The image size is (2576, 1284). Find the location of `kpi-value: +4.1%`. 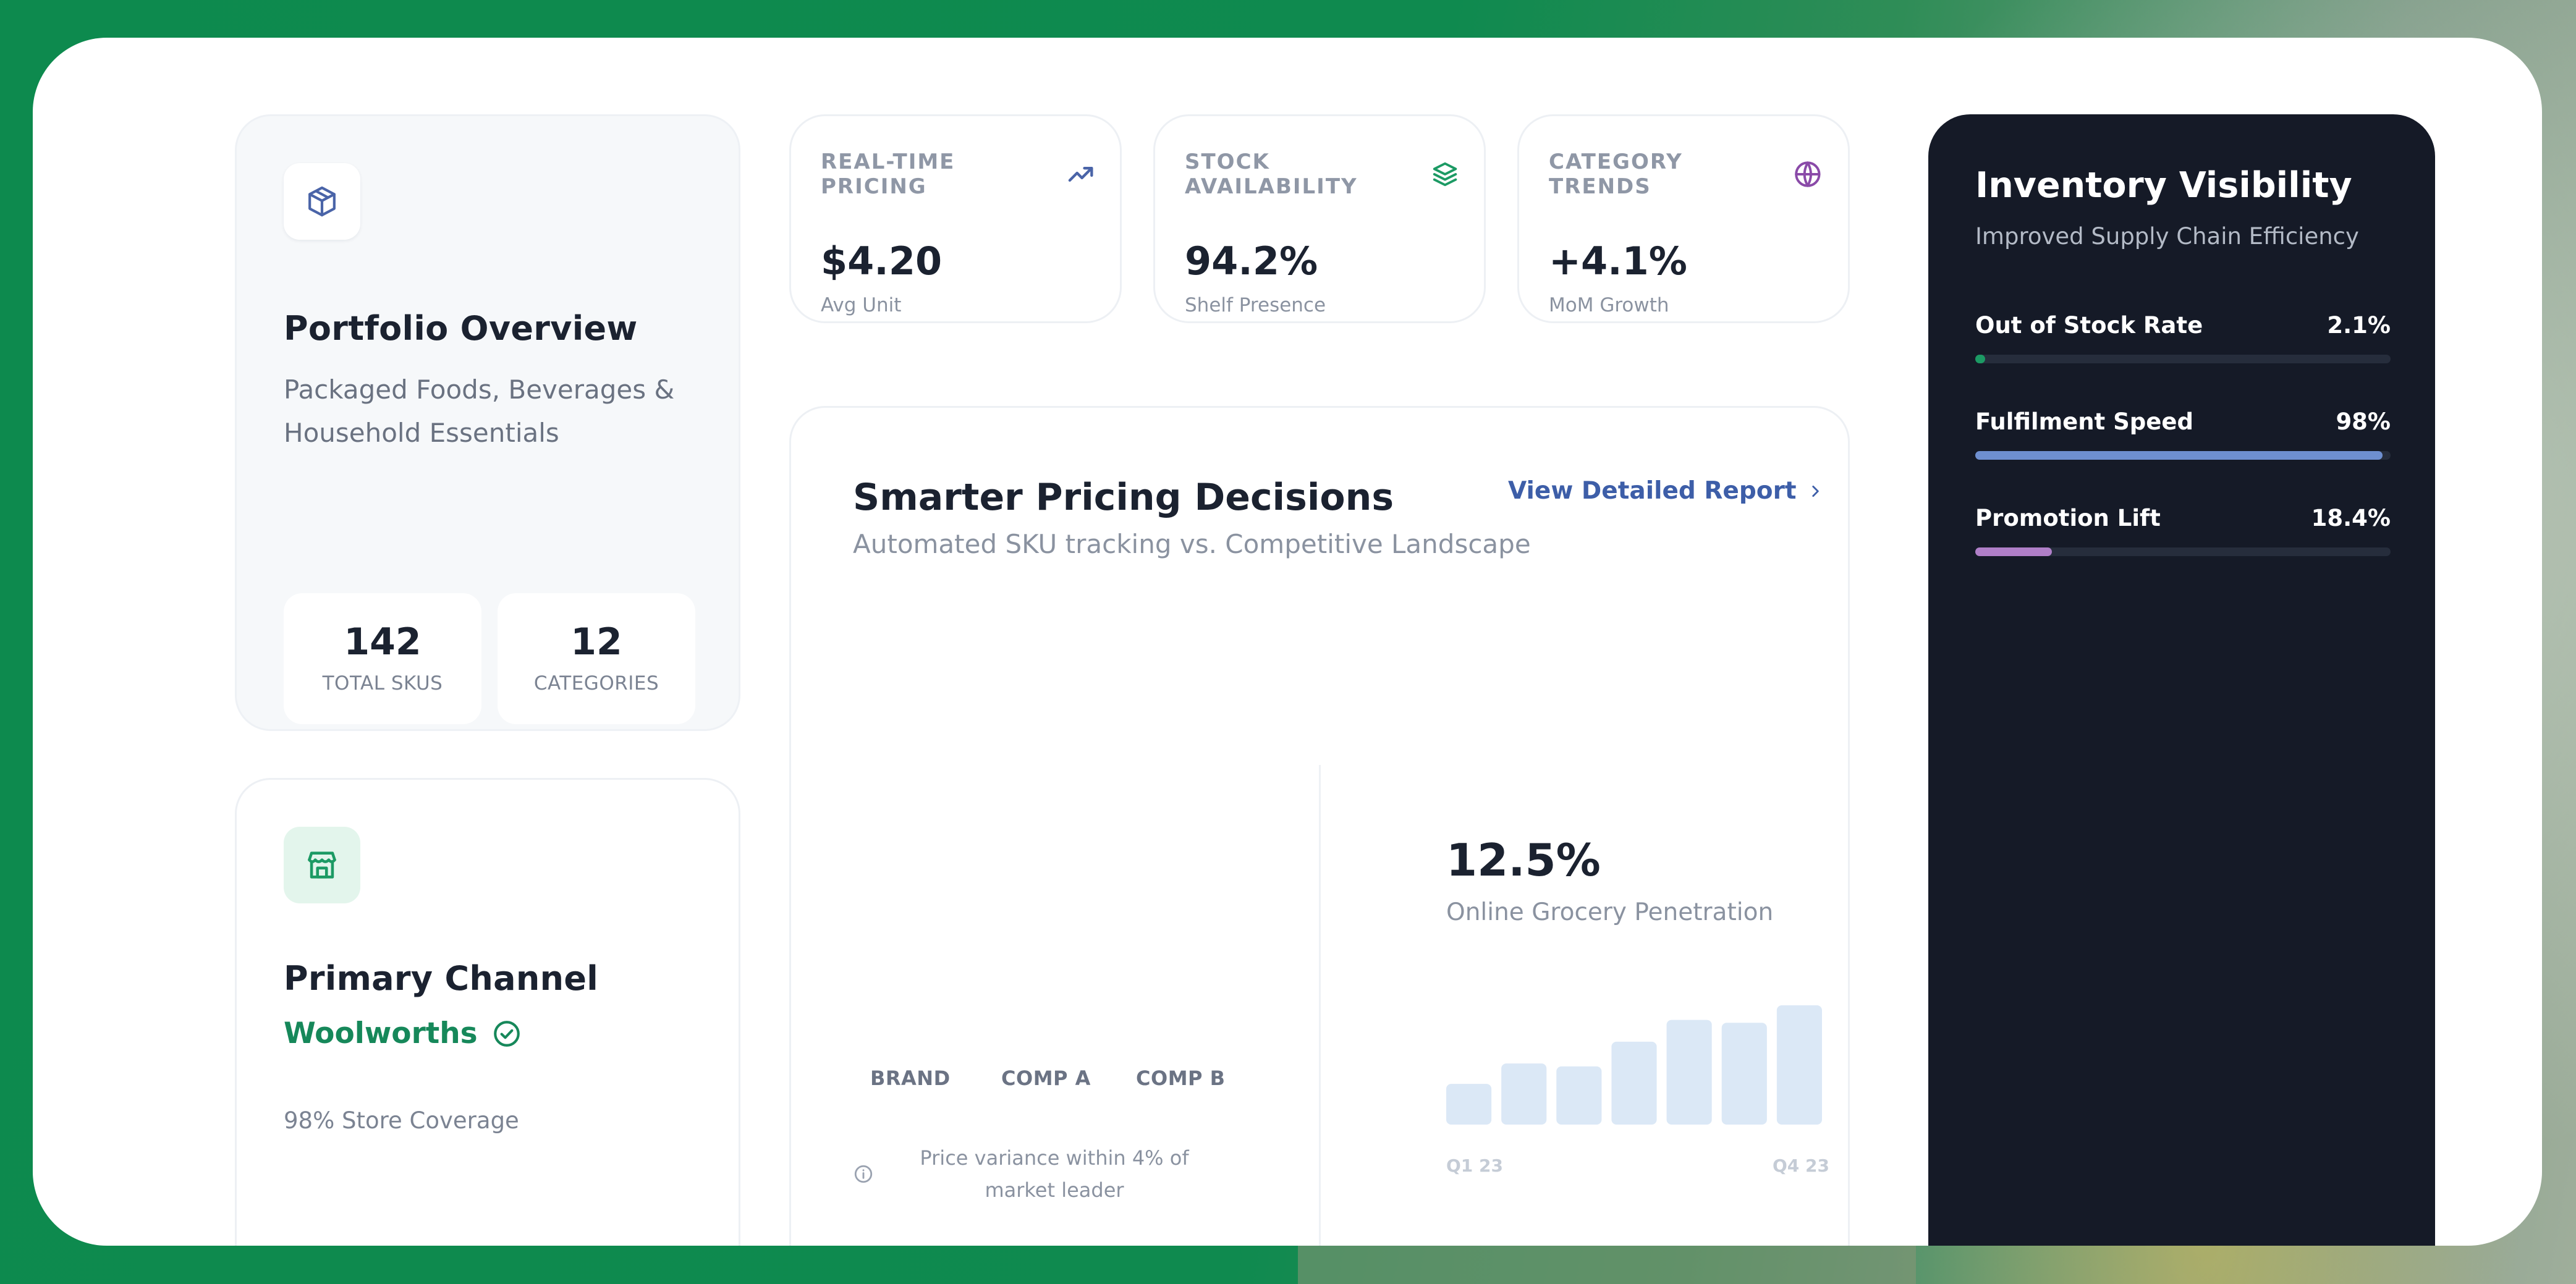

kpi-value: +4.1% is located at coordinates (1618, 261).